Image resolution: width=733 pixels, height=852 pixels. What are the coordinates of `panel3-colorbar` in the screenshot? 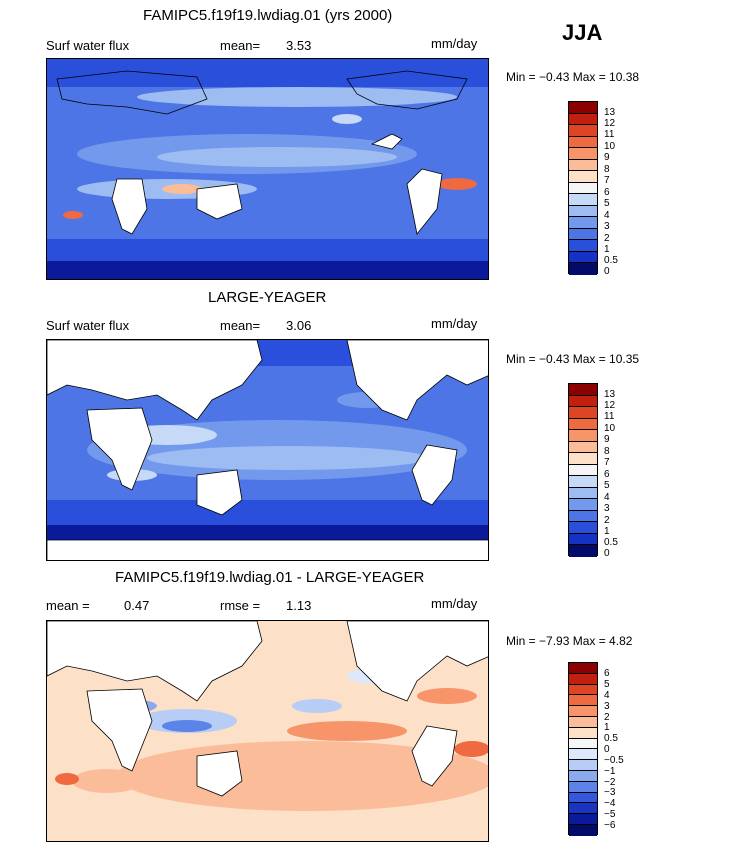 It's located at (583, 749).